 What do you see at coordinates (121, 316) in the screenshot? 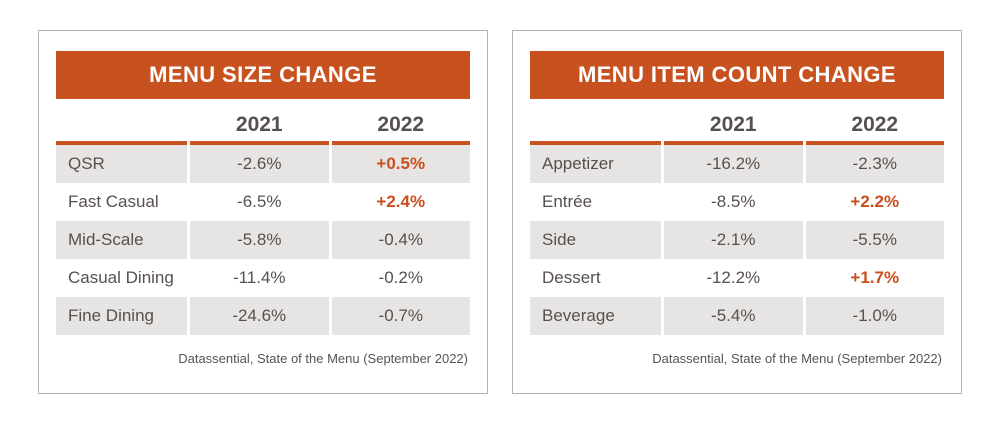
I see `row-label: Fine Dining` at bounding box center [121, 316].